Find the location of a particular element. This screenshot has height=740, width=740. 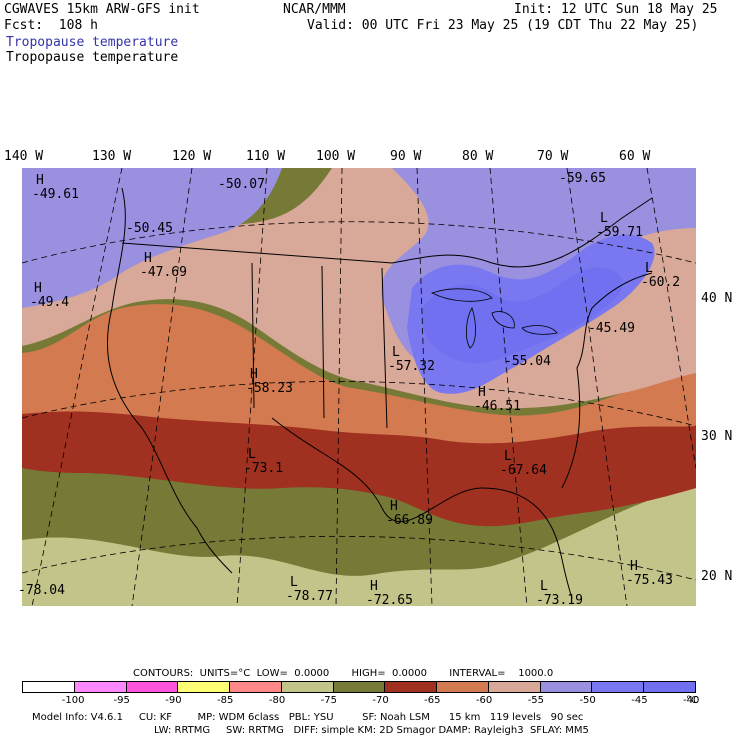

map-value-label: -59.65 is located at coordinates (582, 178).